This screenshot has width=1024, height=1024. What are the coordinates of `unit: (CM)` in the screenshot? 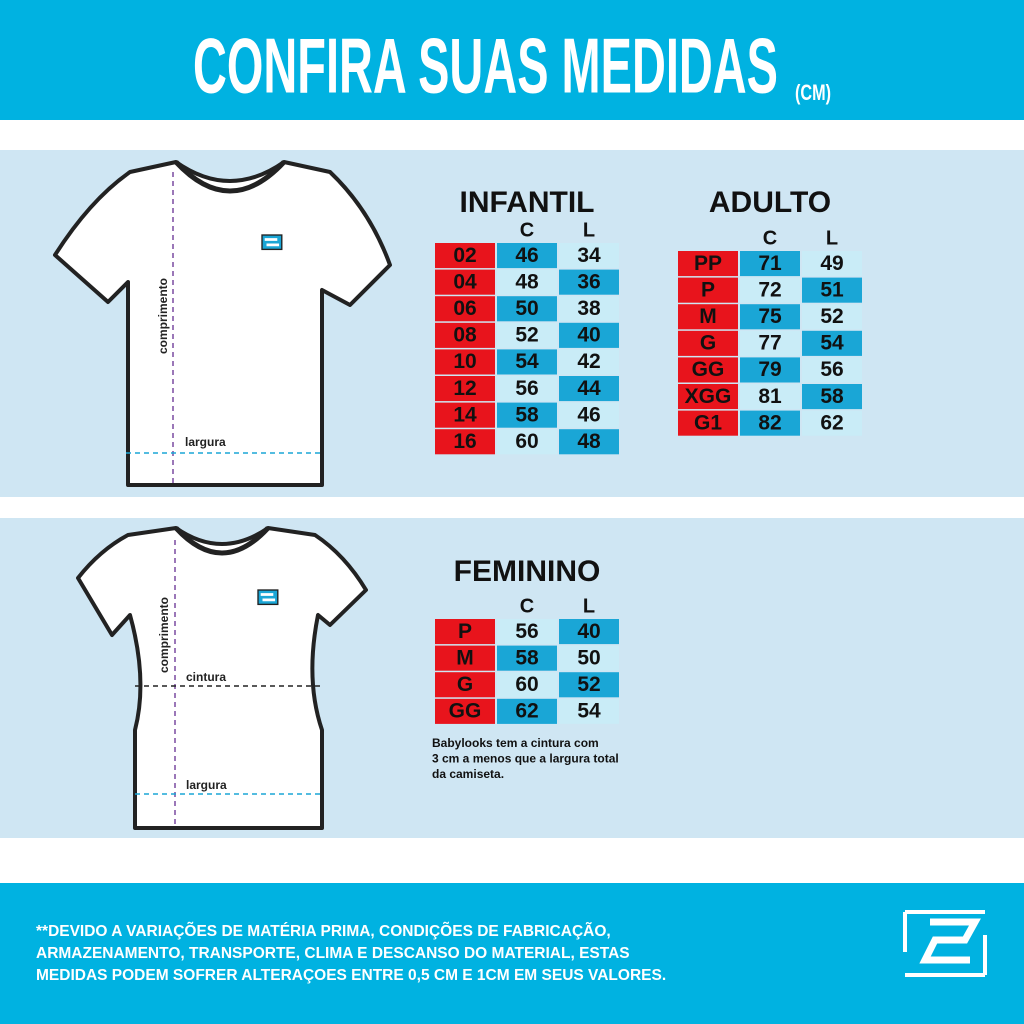 It's located at (813, 92).